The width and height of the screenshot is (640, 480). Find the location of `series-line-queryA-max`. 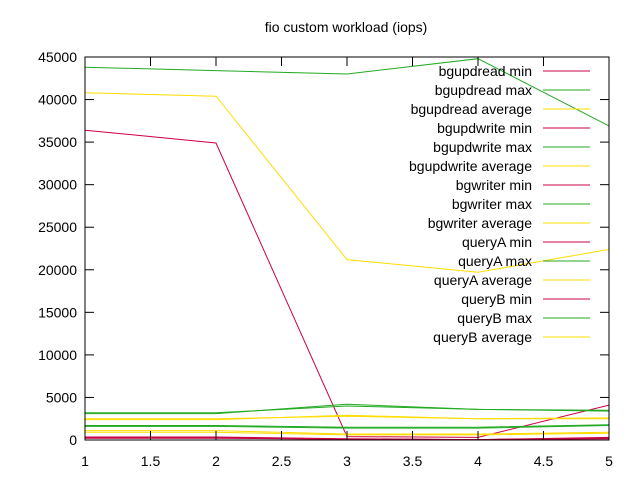

series-line-queryA-max is located at coordinates (347, 426).